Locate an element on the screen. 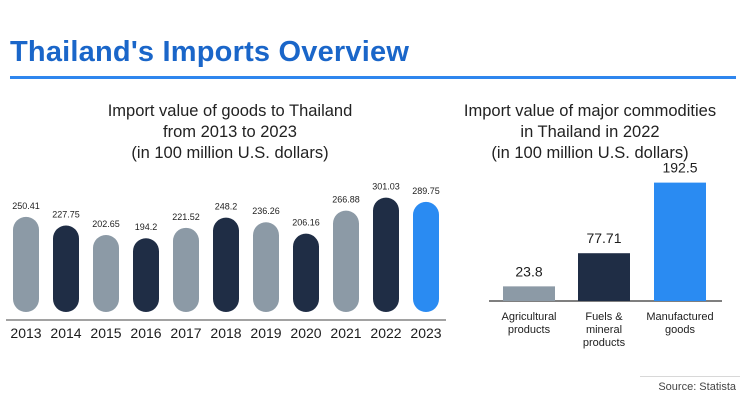 The height and width of the screenshot is (414, 746). tick-label-2016: 2016 is located at coordinates (145, 333).